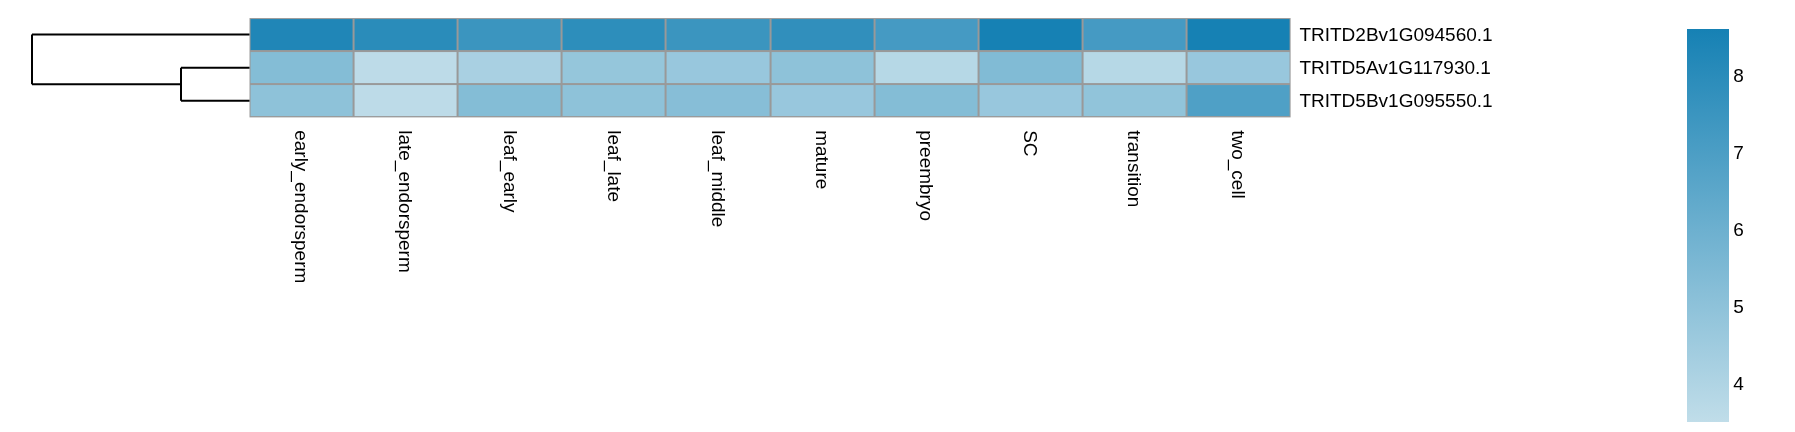 The height and width of the screenshot is (432, 1795). What do you see at coordinates (1738, 229) in the screenshot?
I see `color-bar-label: 6` at bounding box center [1738, 229].